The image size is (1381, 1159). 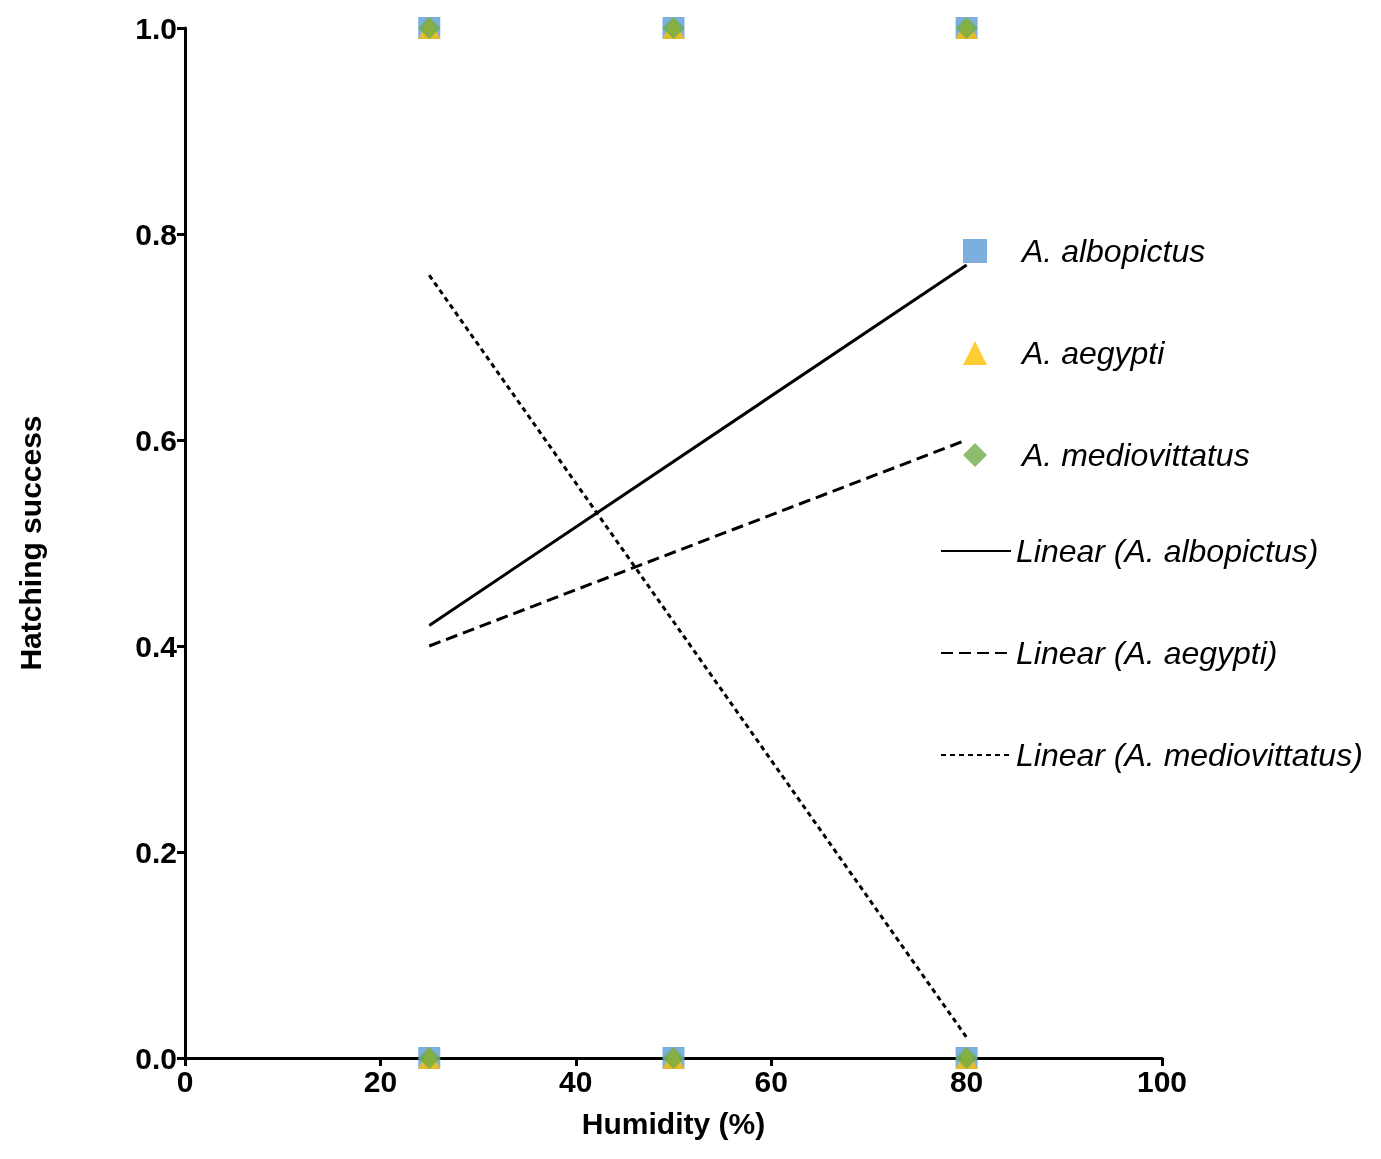 I want to click on x-tick-label: 80, so click(x=966, y=1081).